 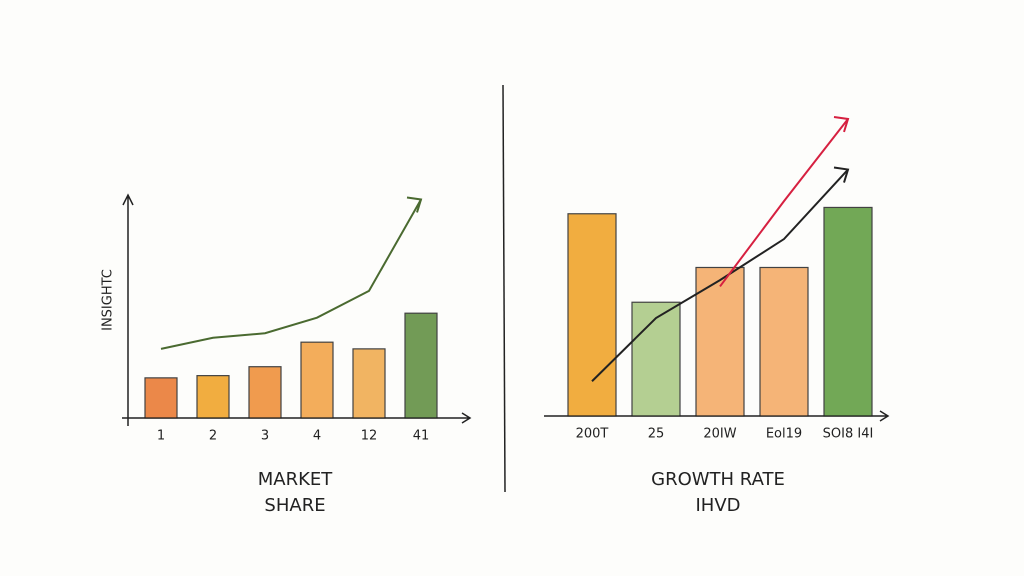 I want to click on x-tick-label: Eol19, so click(x=784, y=434).